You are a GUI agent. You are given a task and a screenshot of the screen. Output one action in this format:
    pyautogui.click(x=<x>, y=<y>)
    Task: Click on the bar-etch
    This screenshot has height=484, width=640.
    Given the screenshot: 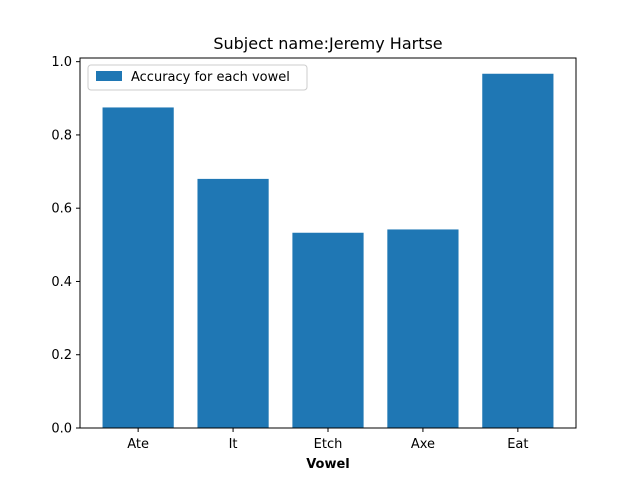 What is the action you would take?
    pyautogui.click(x=328, y=330)
    